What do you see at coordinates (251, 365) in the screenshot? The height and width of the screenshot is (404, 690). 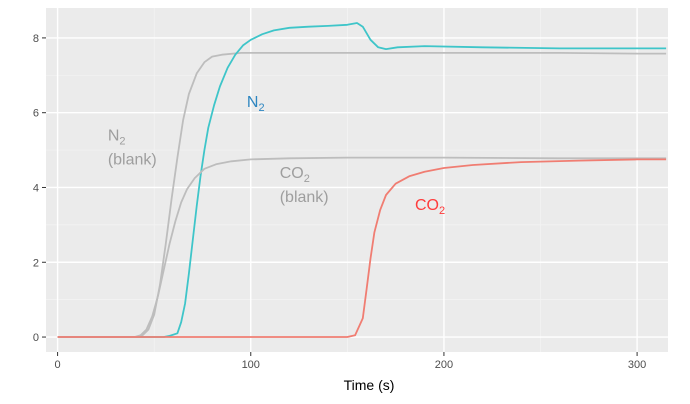 I see `x-tick-label: 100` at bounding box center [251, 365].